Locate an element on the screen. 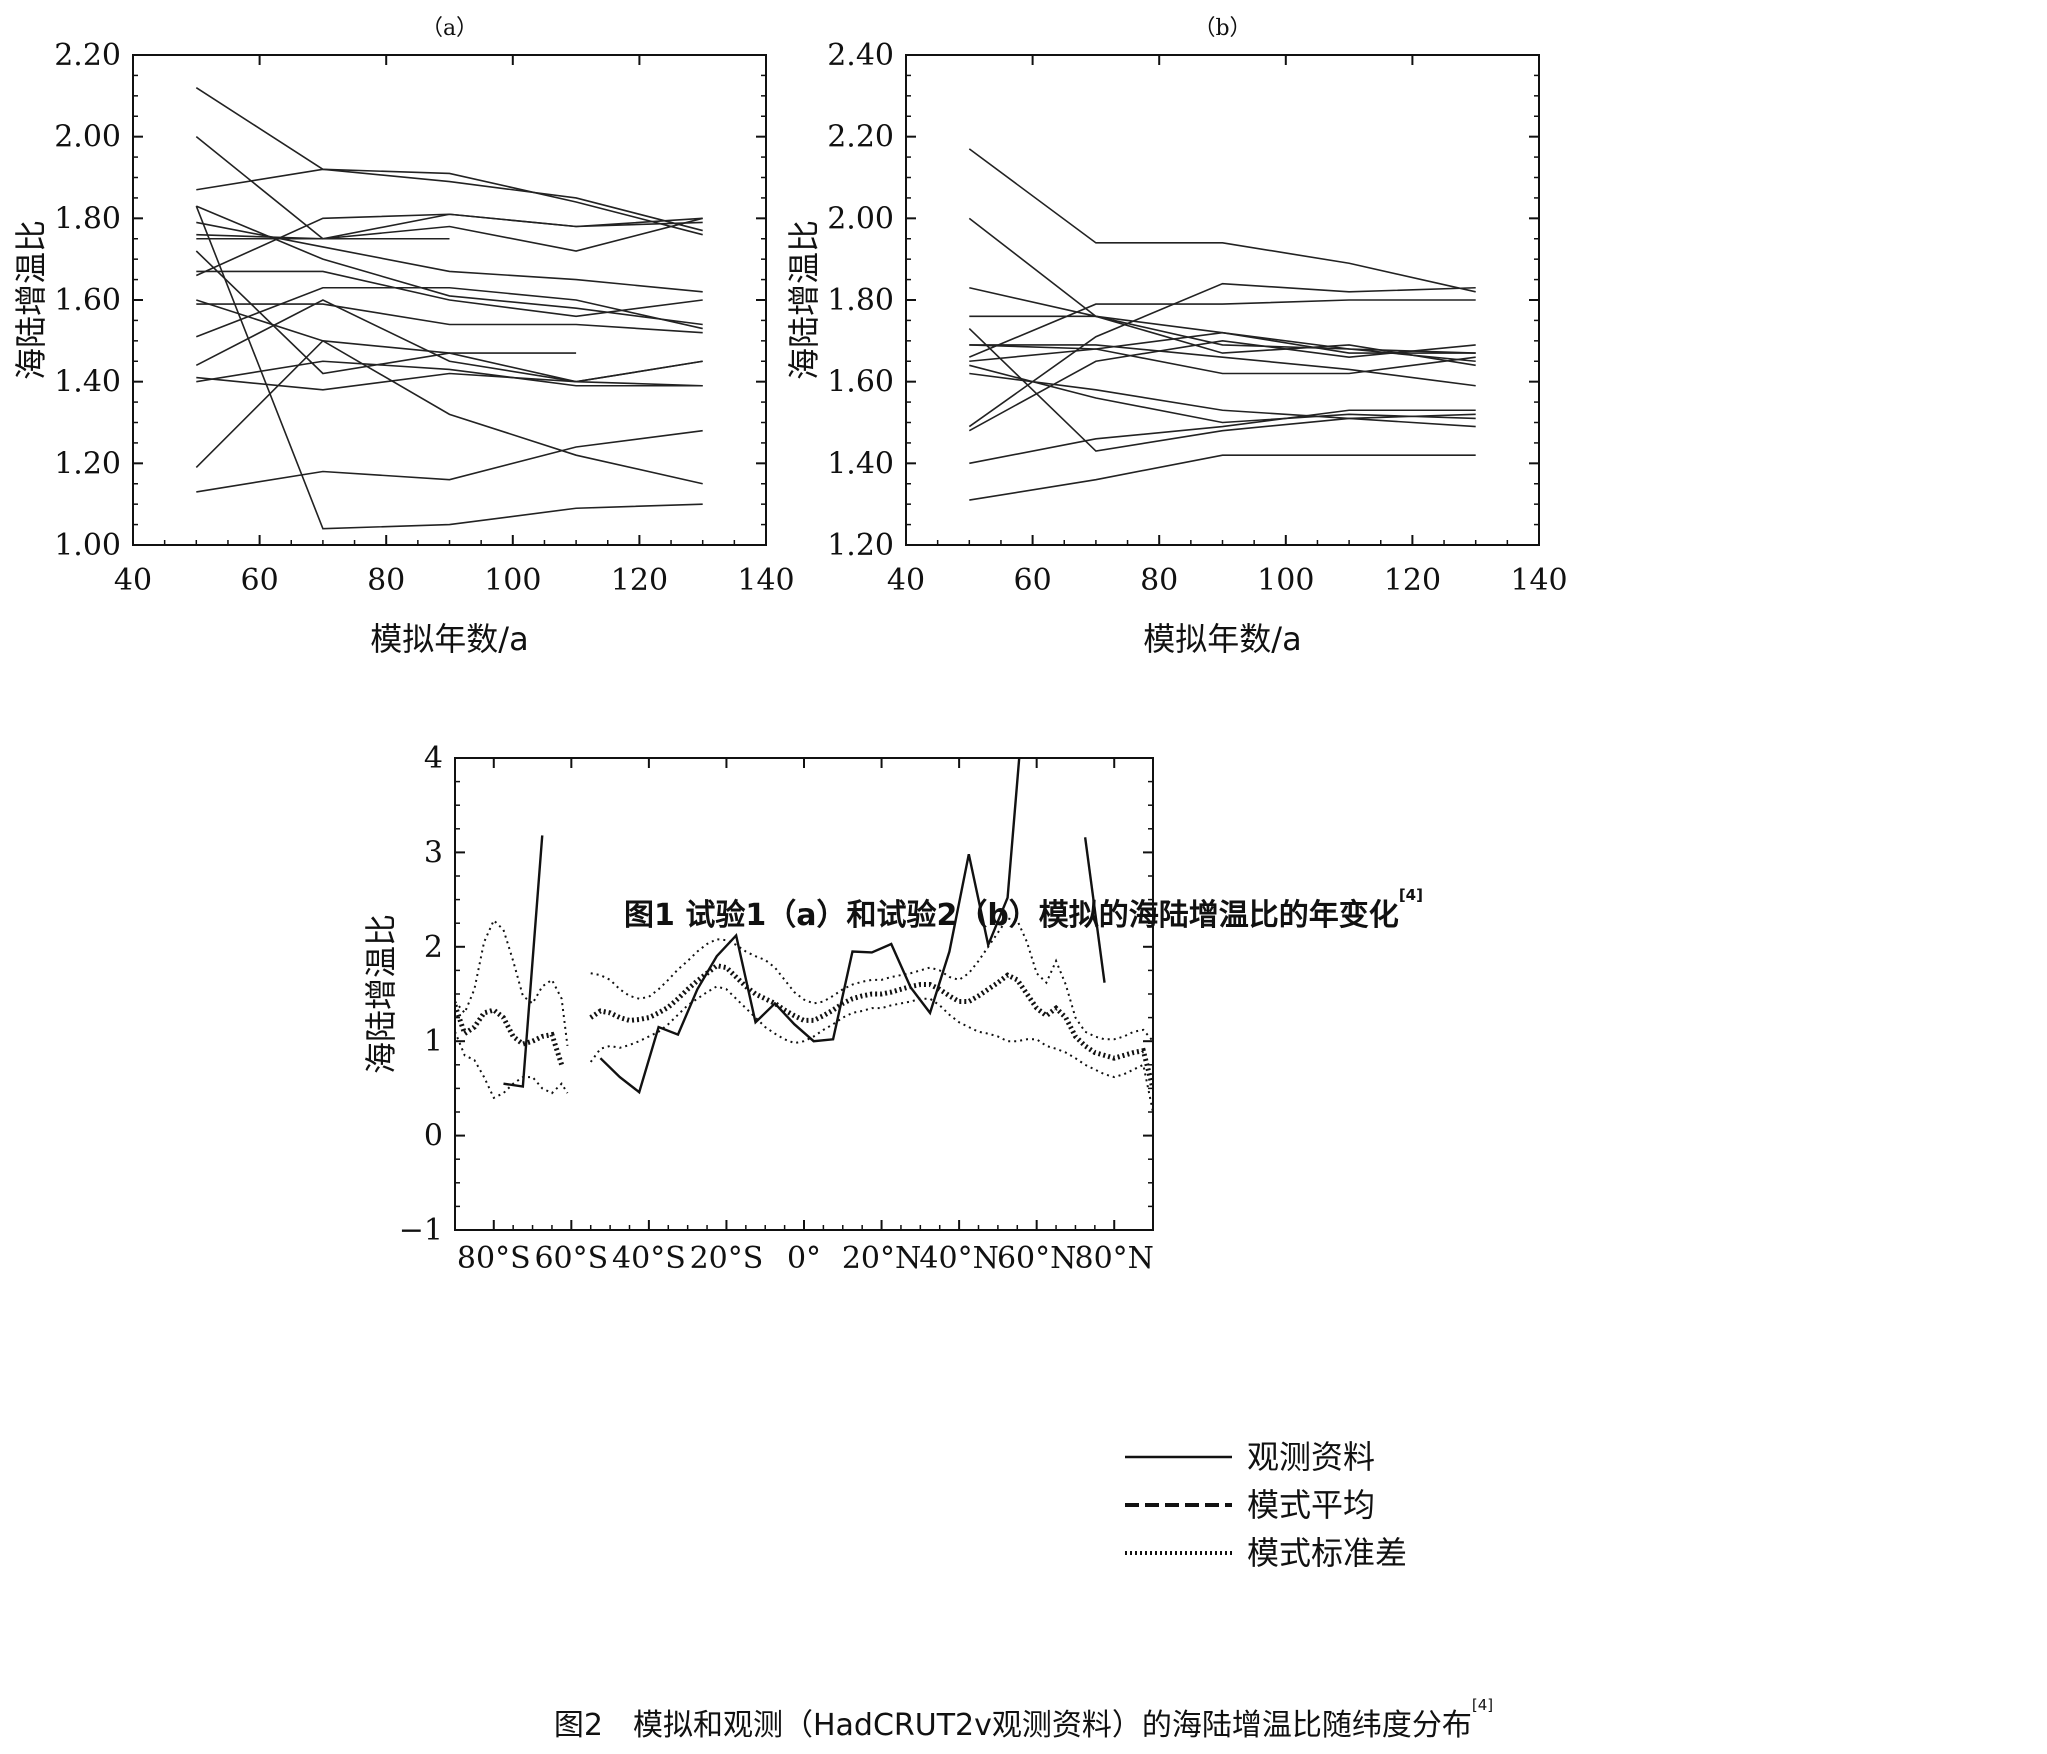 The image size is (2047, 1754). figure1-caption-ref: [4] is located at coordinates (1410, 895).